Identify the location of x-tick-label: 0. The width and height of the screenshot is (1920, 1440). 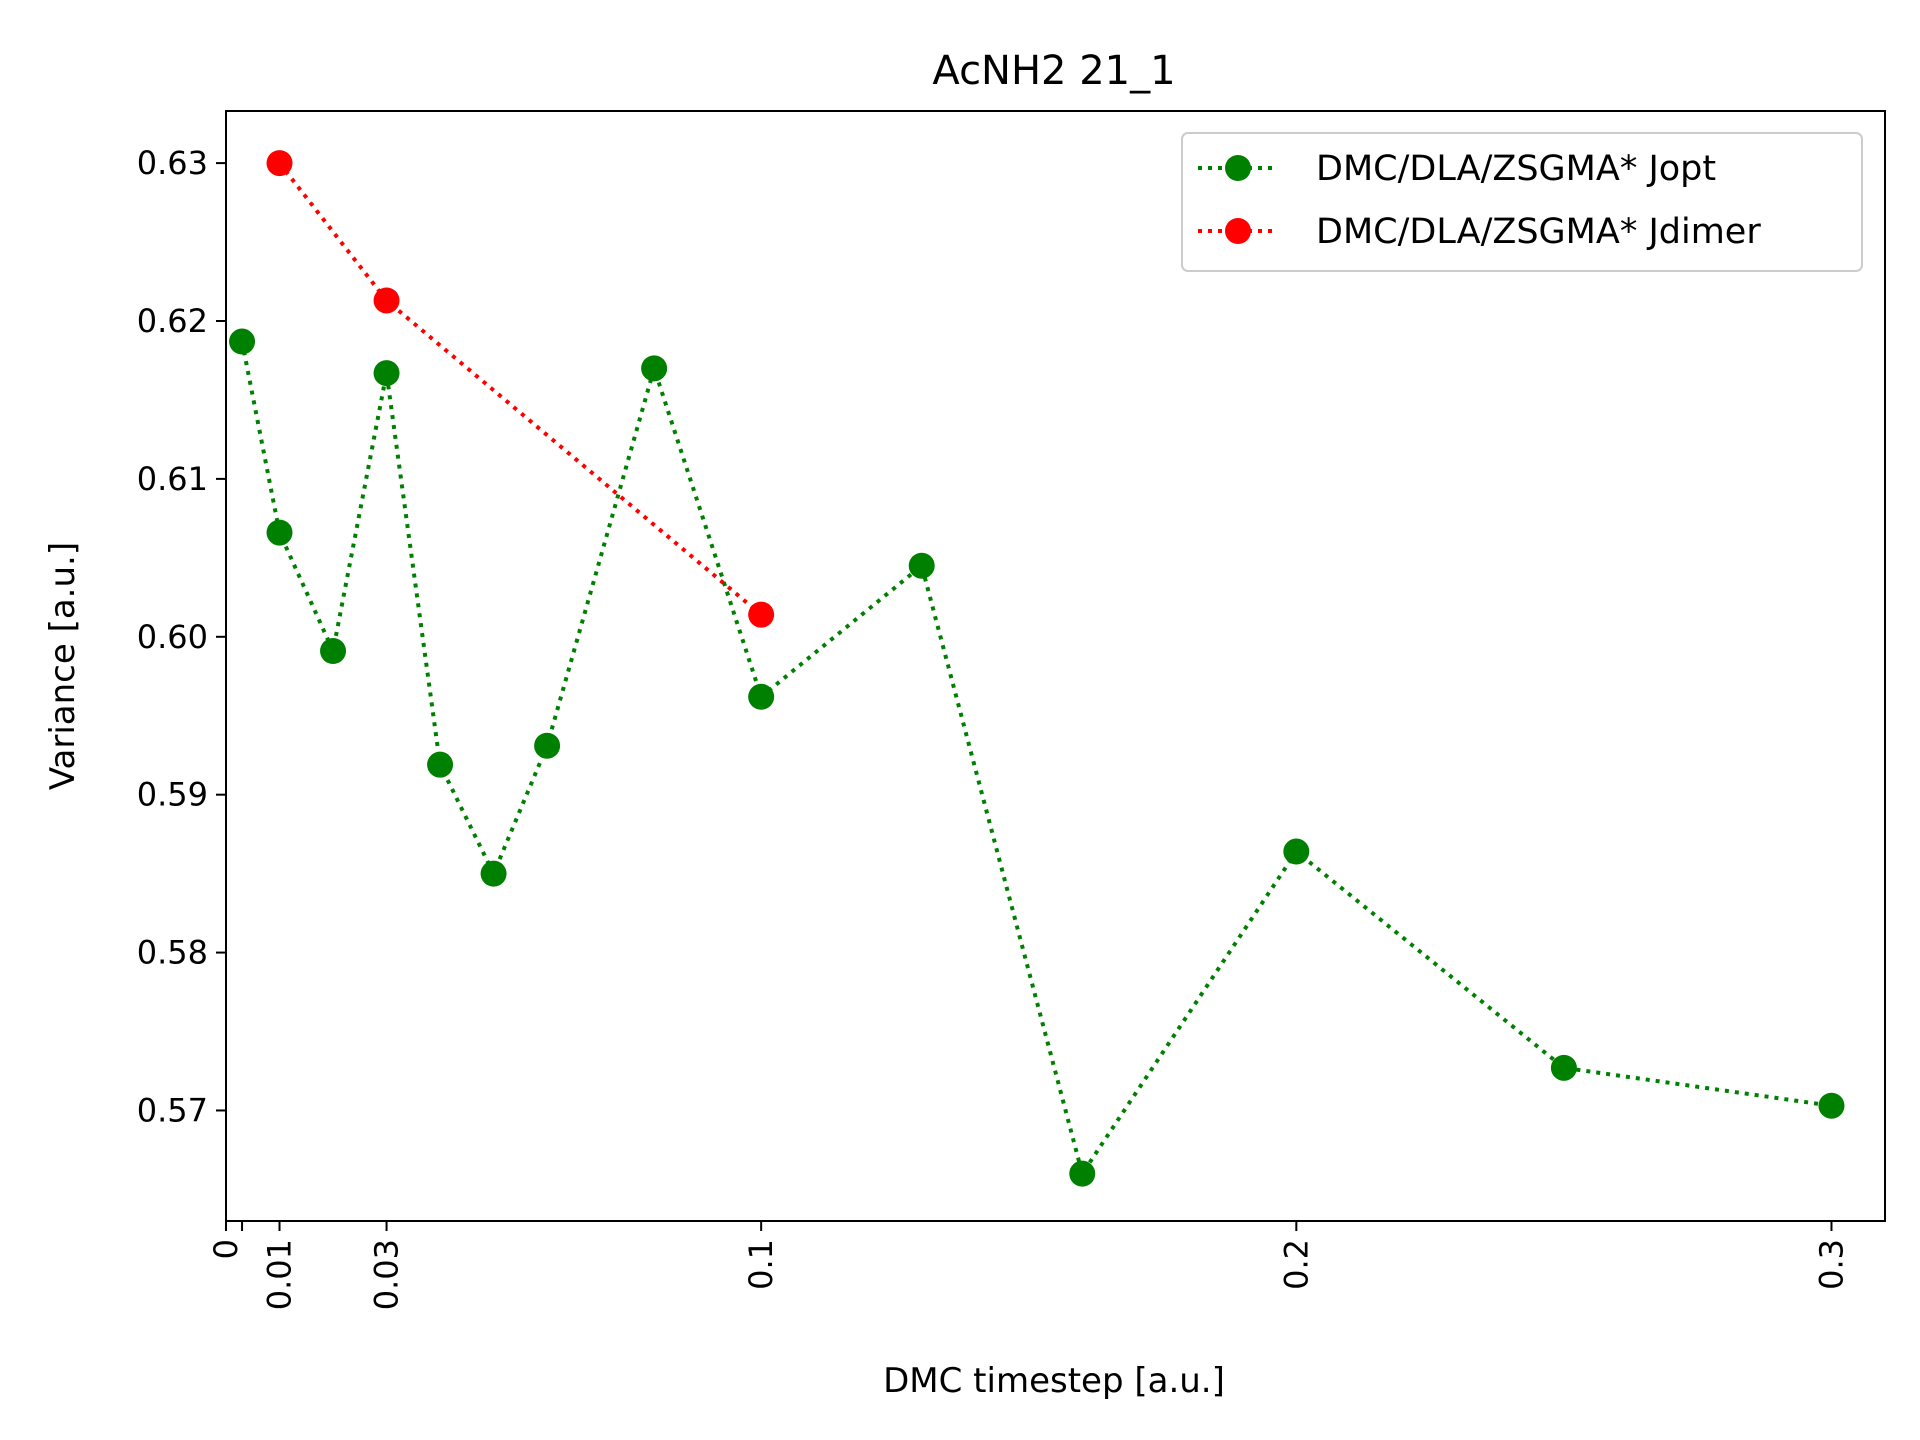
(226, 1249).